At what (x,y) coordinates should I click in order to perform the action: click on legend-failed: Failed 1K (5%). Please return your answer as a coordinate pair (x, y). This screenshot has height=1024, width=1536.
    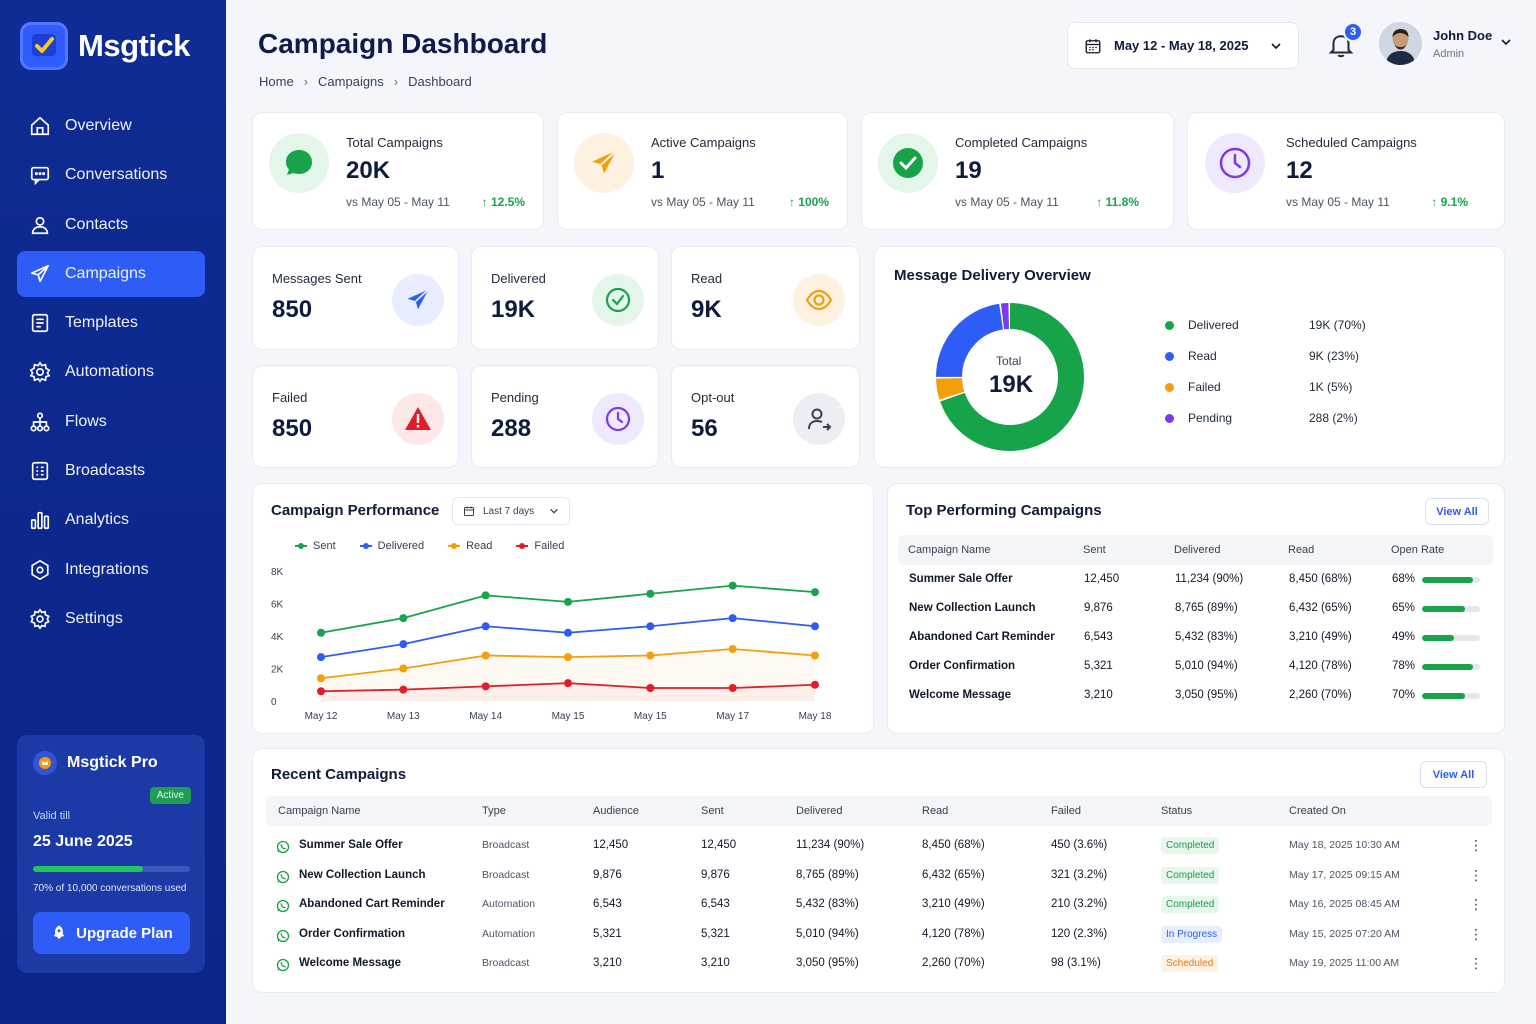
    Looking at the image, I should click on (1275, 387).